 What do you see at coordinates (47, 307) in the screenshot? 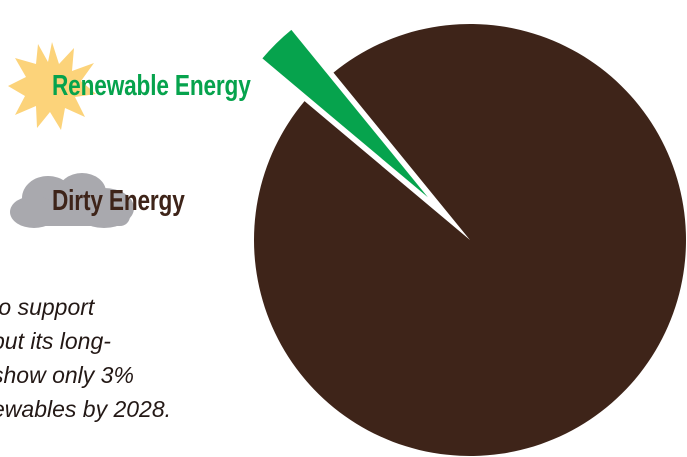
I see `caption-line: to support` at bounding box center [47, 307].